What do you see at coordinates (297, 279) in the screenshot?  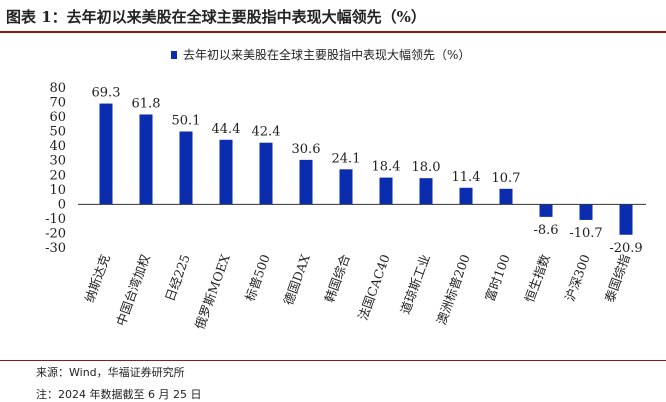 I see `category-label: 德国DAX` at bounding box center [297, 279].